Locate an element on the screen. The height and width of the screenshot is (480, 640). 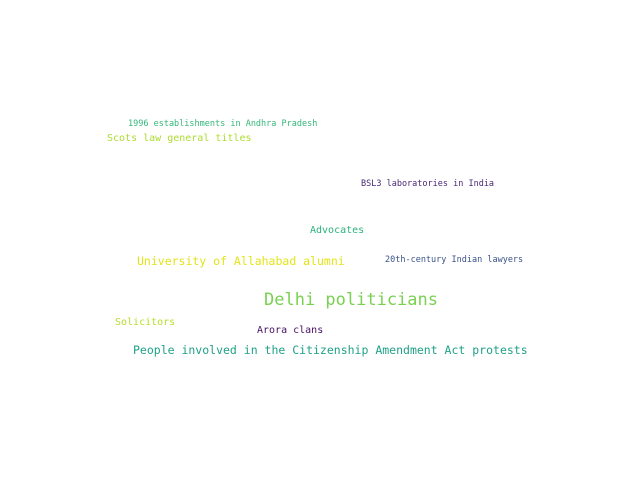
word-bsl3-laboratories-in-india: BSL3 laboratories in India is located at coordinates (428, 184).